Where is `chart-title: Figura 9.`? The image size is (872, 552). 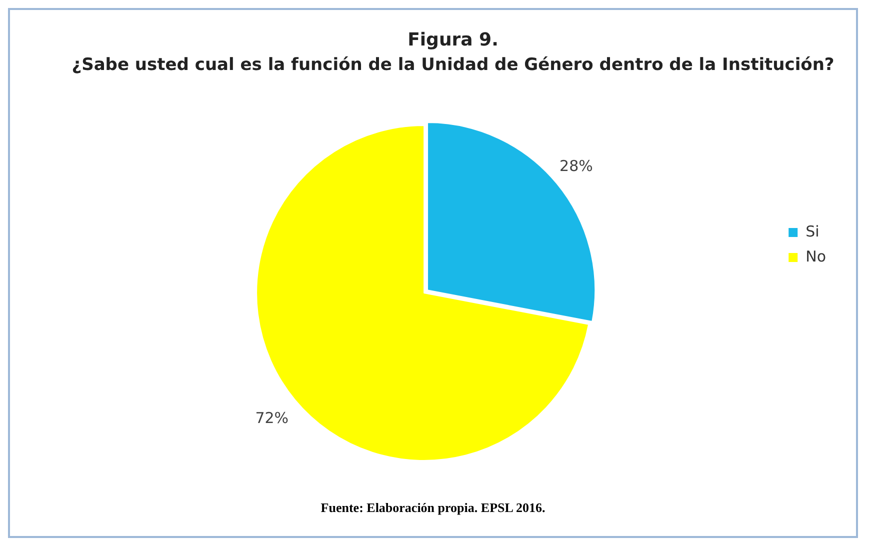 chart-title: Figura 9. is located at coordinates (453, 39).